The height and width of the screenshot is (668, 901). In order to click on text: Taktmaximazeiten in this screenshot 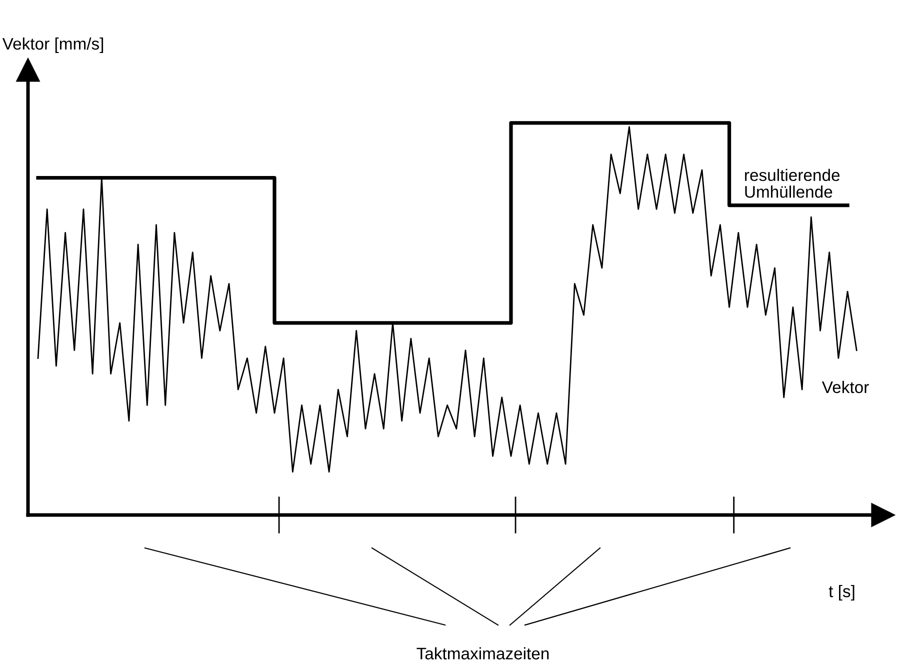, I will do `click(482, 653)`.